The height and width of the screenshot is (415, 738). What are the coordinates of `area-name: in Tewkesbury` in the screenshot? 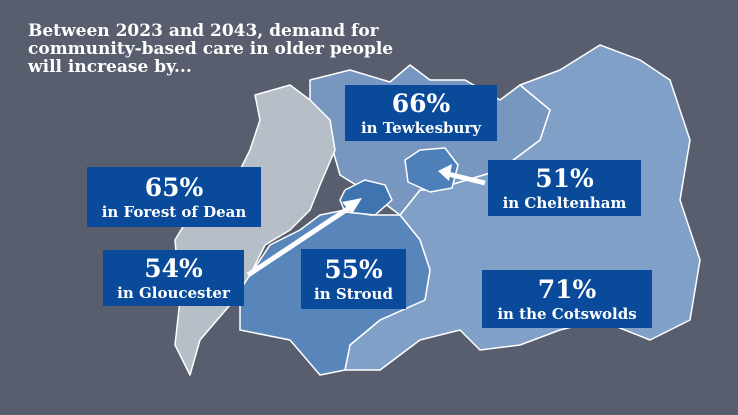 It's located at (421, 127).